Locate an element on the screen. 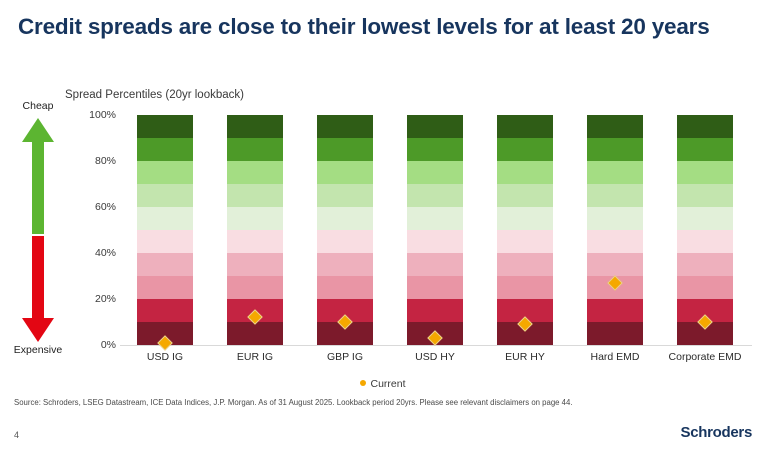 The width and height of the screenshot is (766, 455). bar-group: EUR HY is located at coordinates (525, 239).